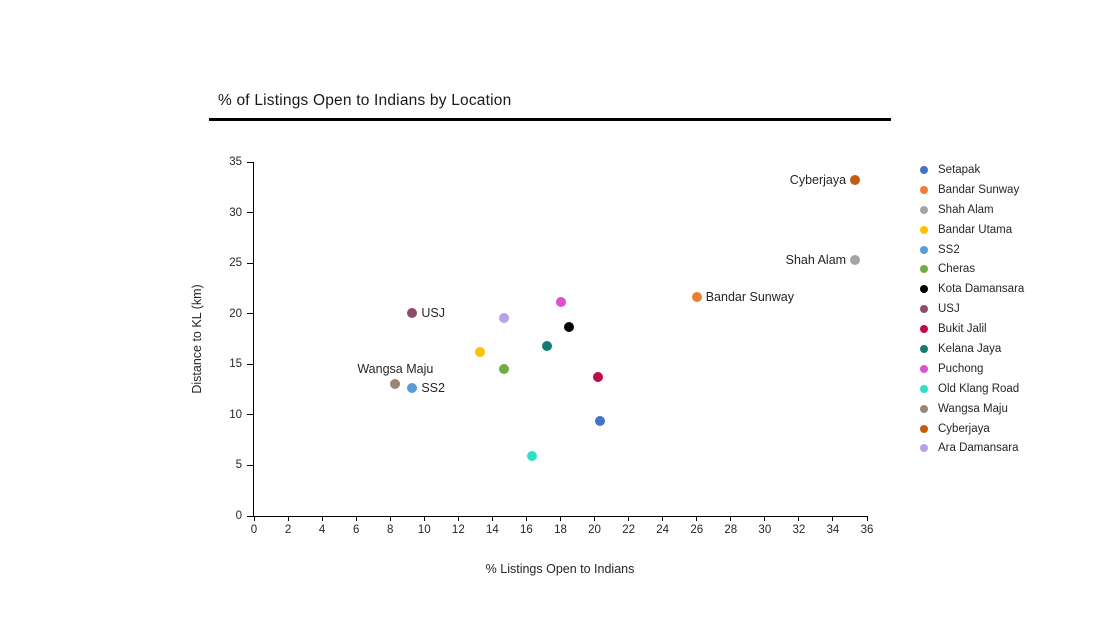  Describe the element at coordinates (978, 448) in the screenshot. I see `legend-item-label: Ara Damansara` at that location.